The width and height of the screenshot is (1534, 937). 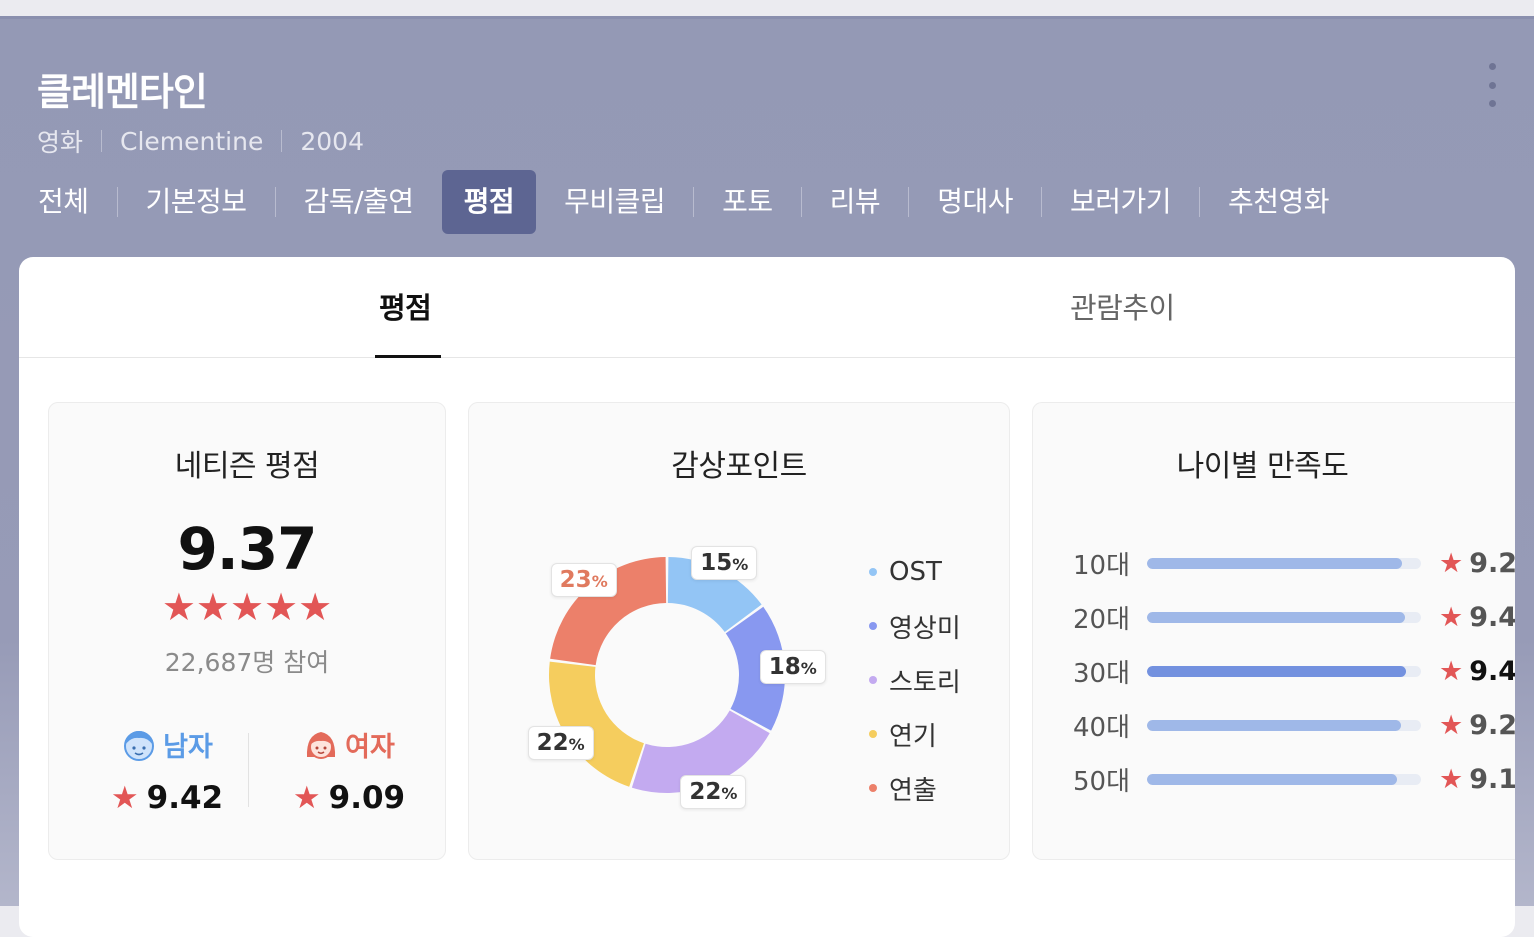 What do you see at coordinates (615, 201) in the screenshot?
I see `tab-movie-clip: 무비클립` at bounding box center [615, 201].